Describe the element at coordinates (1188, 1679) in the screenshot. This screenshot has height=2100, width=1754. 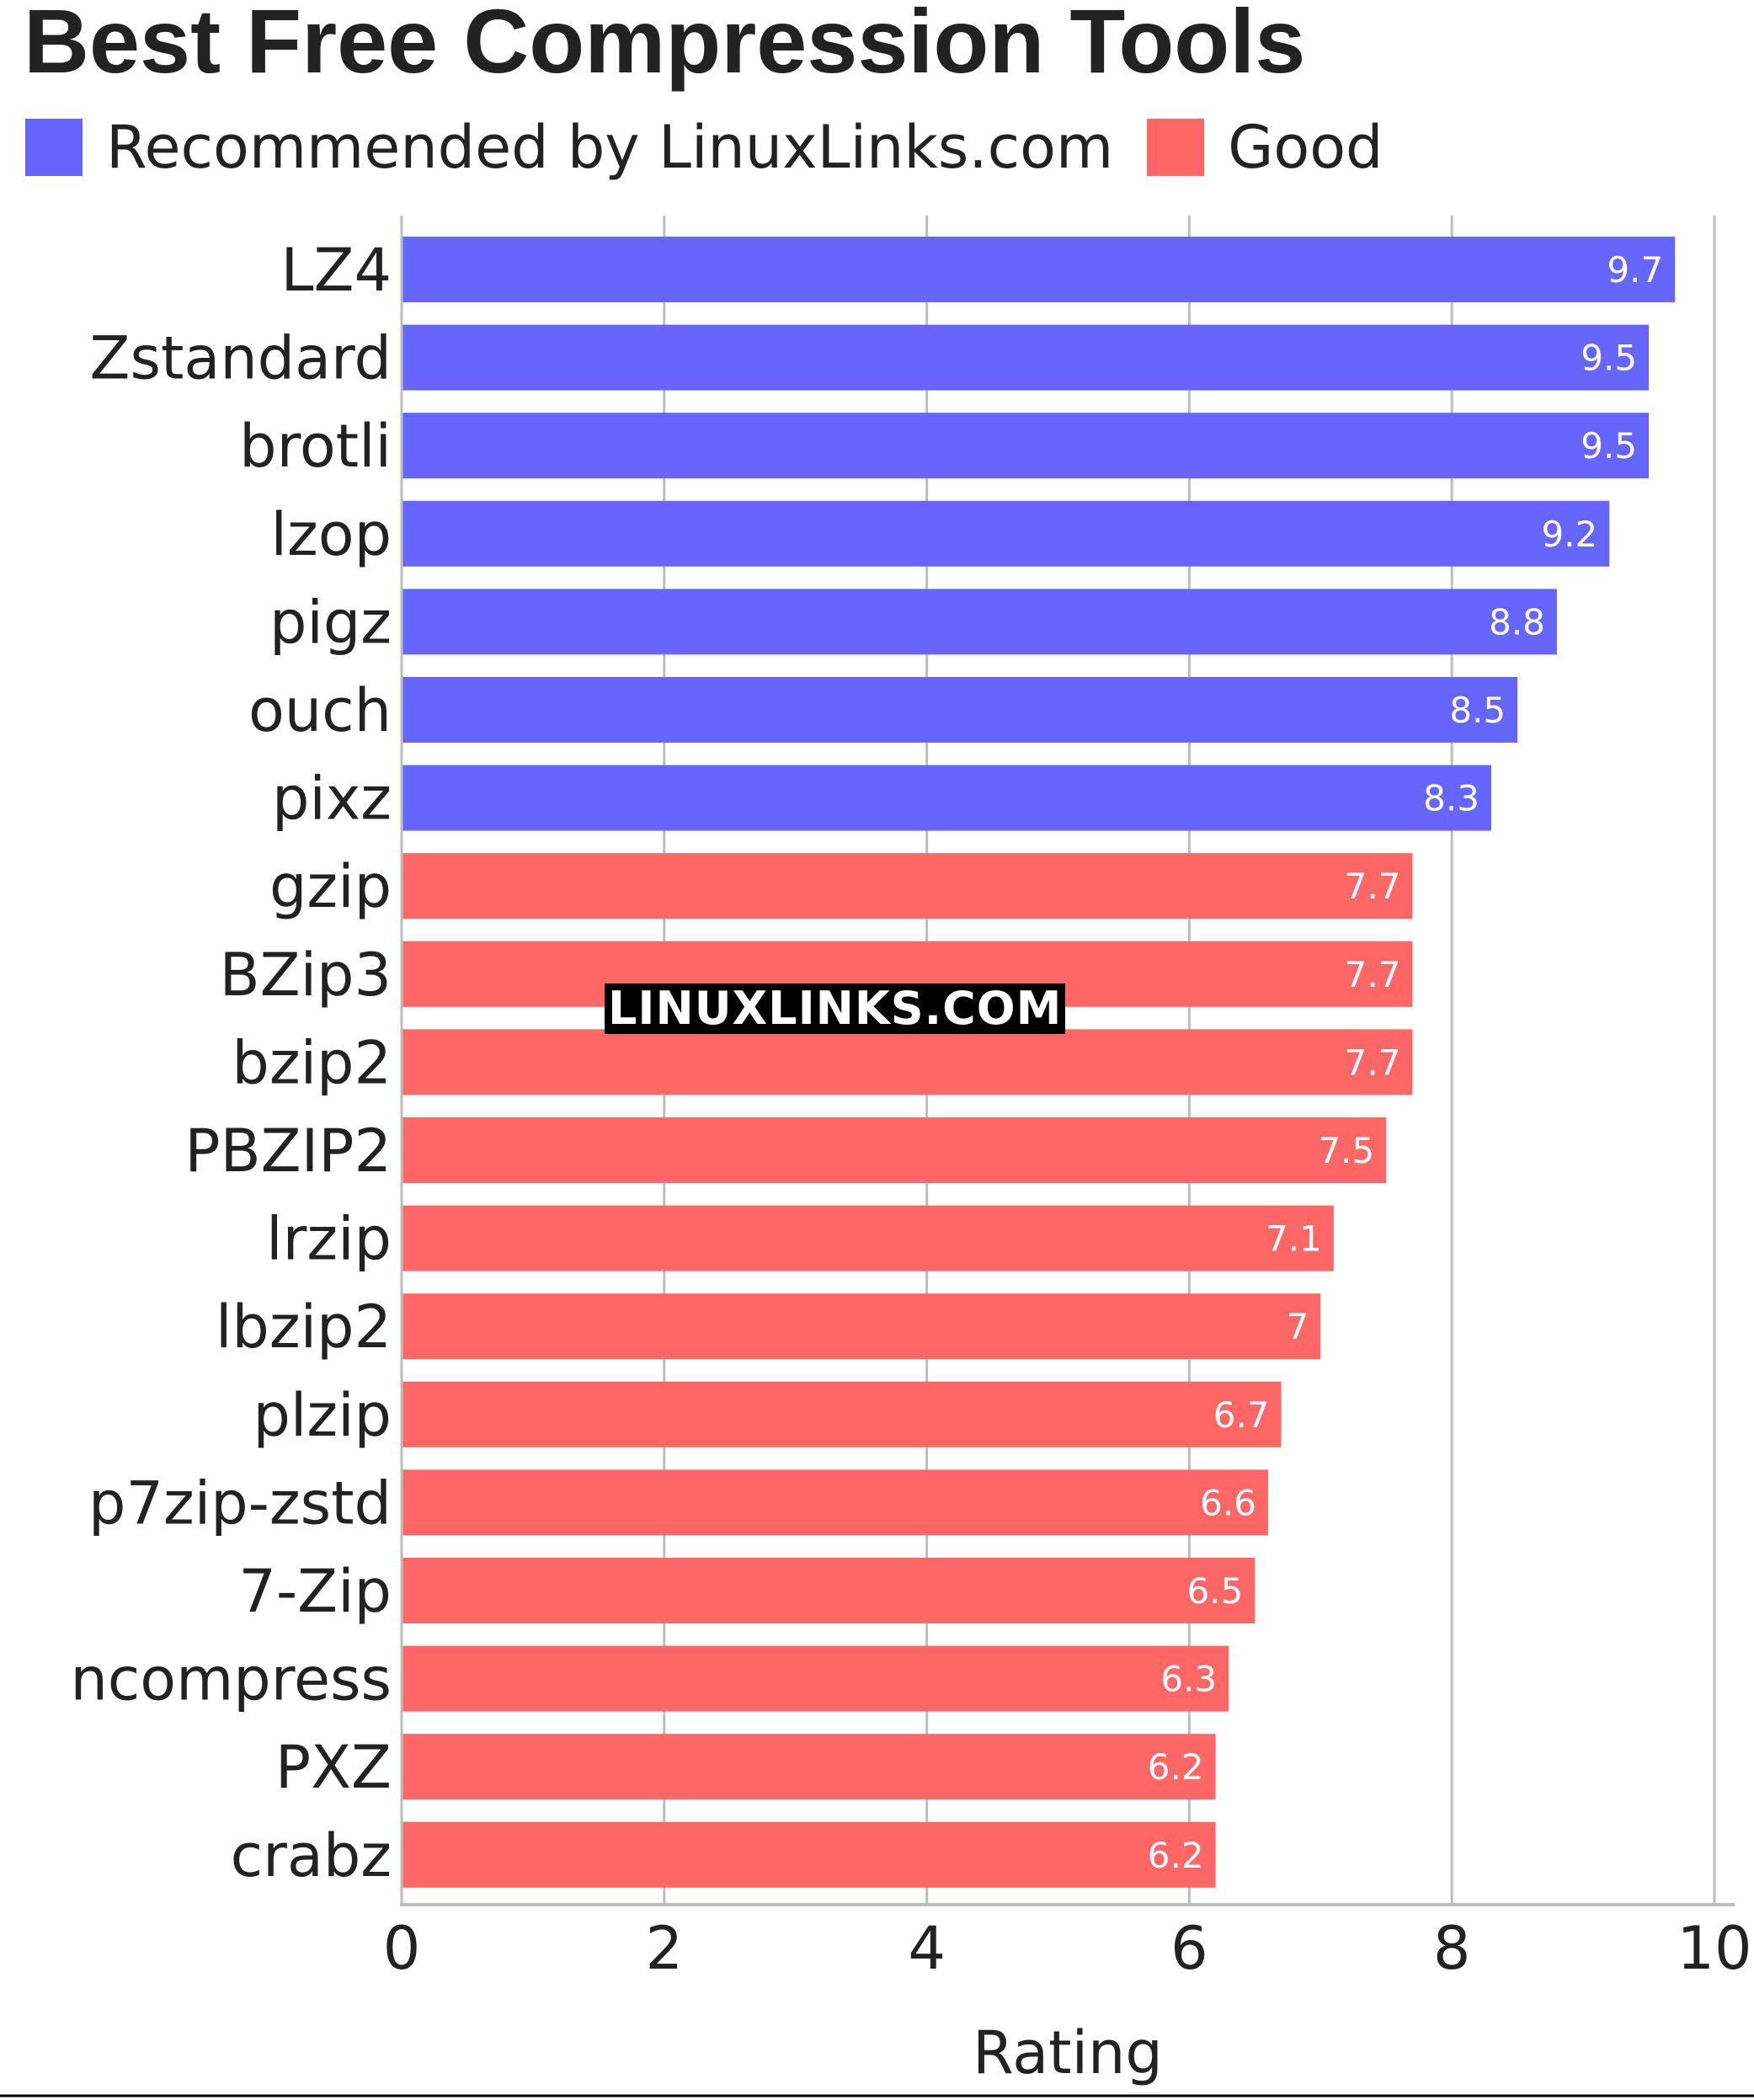
I see `value-label: 6.3` at that location.